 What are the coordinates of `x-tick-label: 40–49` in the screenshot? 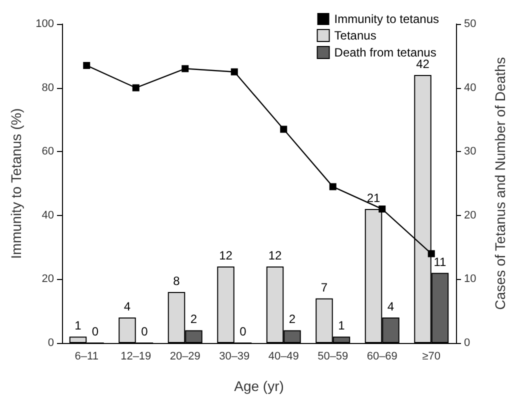 It's located at (283, 356).